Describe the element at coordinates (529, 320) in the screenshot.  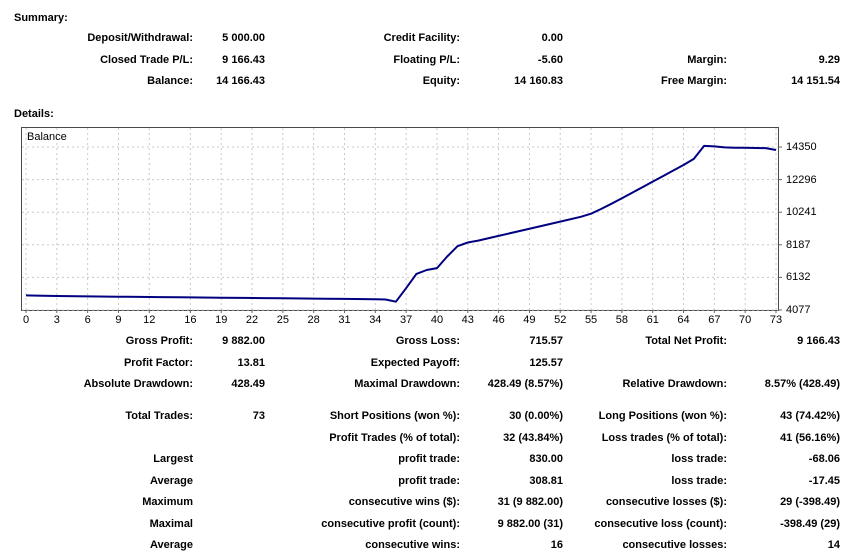
I see `x-axis-label: 49` at that location.